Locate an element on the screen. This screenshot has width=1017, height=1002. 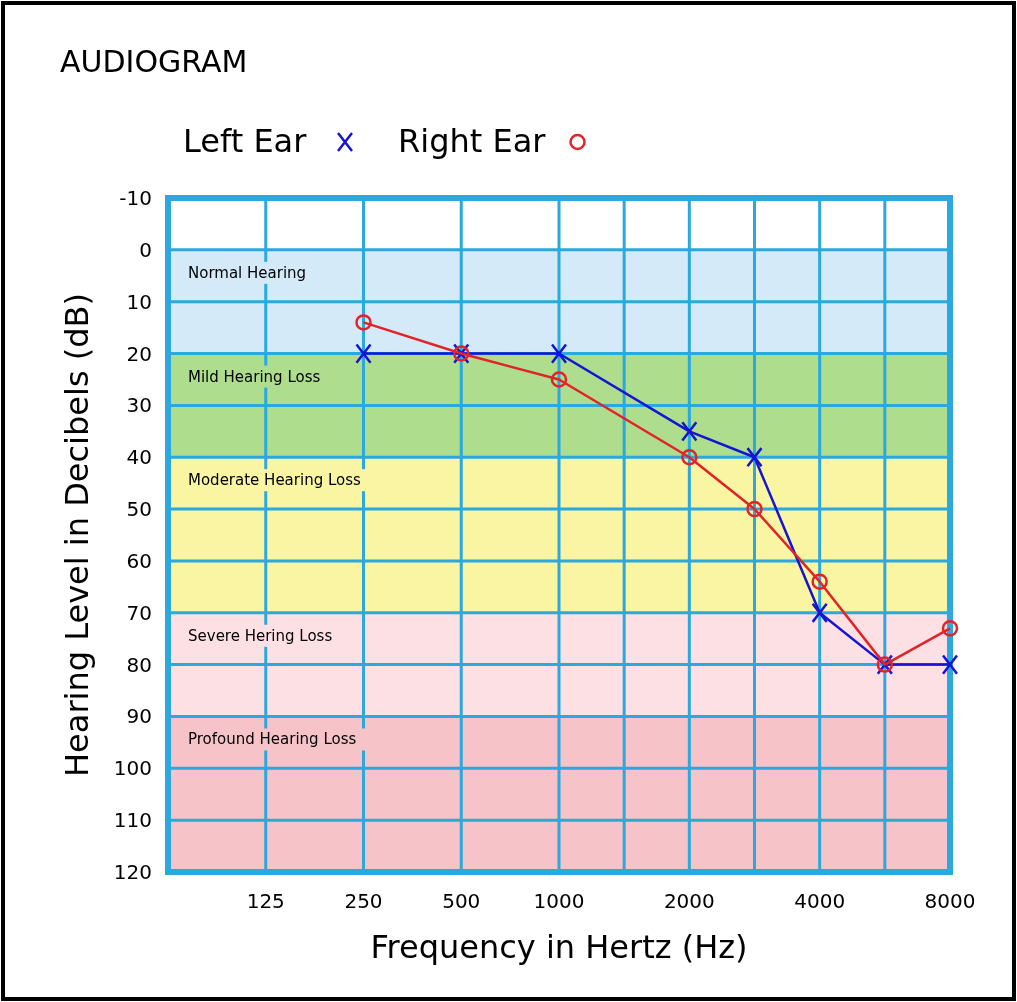
band-label: Moderate Hearing Loss is located at coordinates (275, 480).